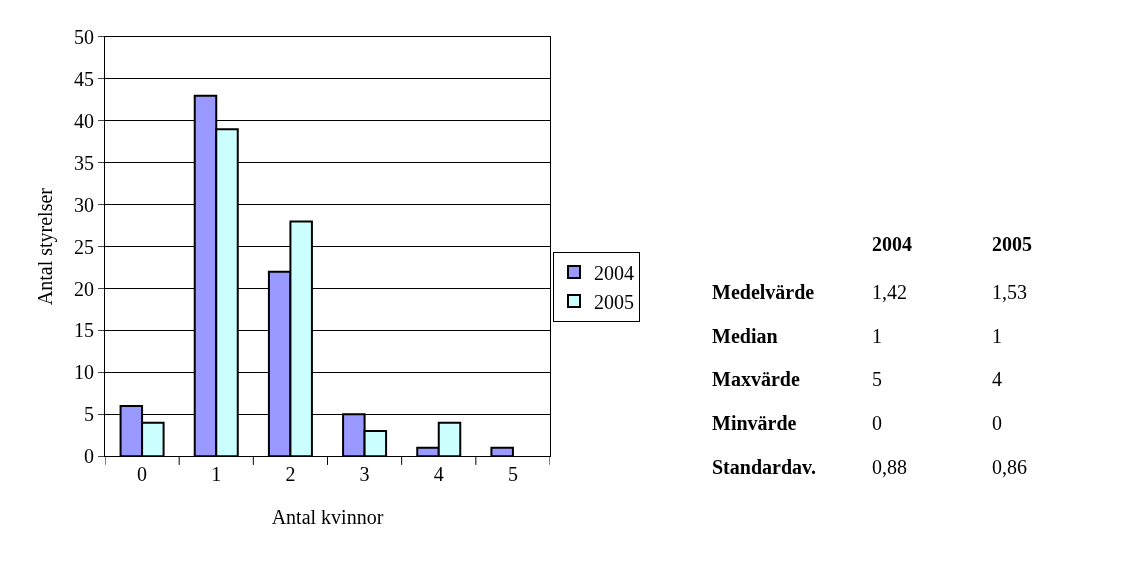  I want to click on text: 0,88, so click(889, 467).